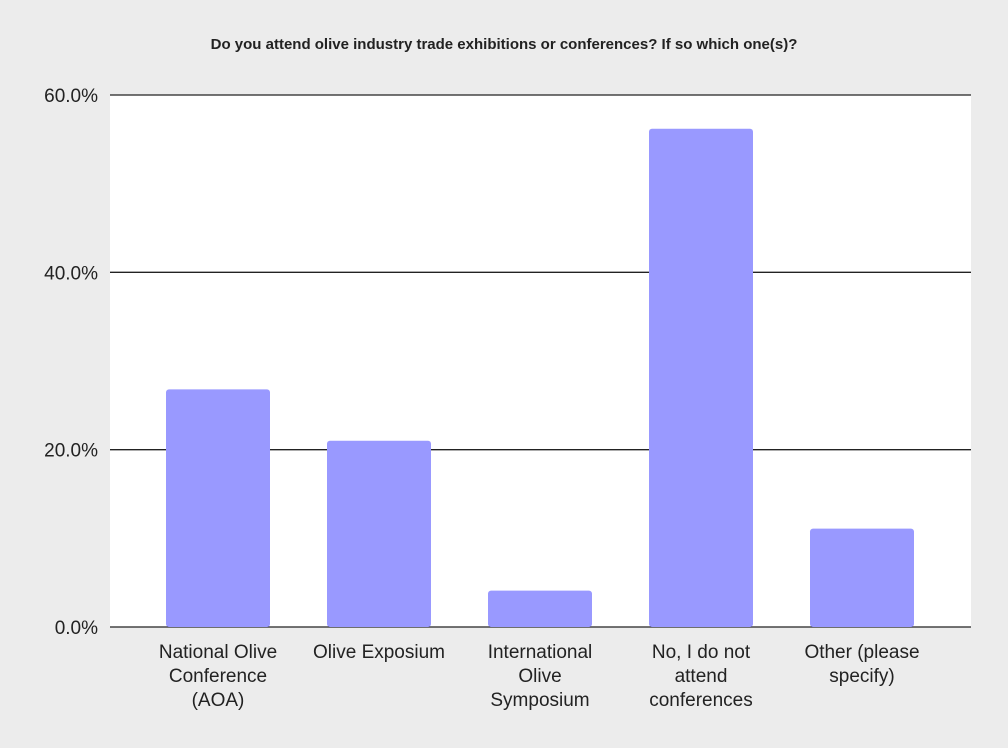  I want to click on x-category-label: International Olive Symposium, so click(540, 676).